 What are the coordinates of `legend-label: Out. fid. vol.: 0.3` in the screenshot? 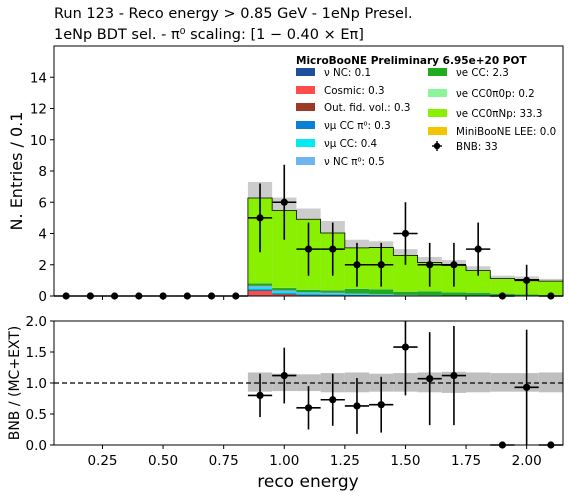 It's located at (367, 108).